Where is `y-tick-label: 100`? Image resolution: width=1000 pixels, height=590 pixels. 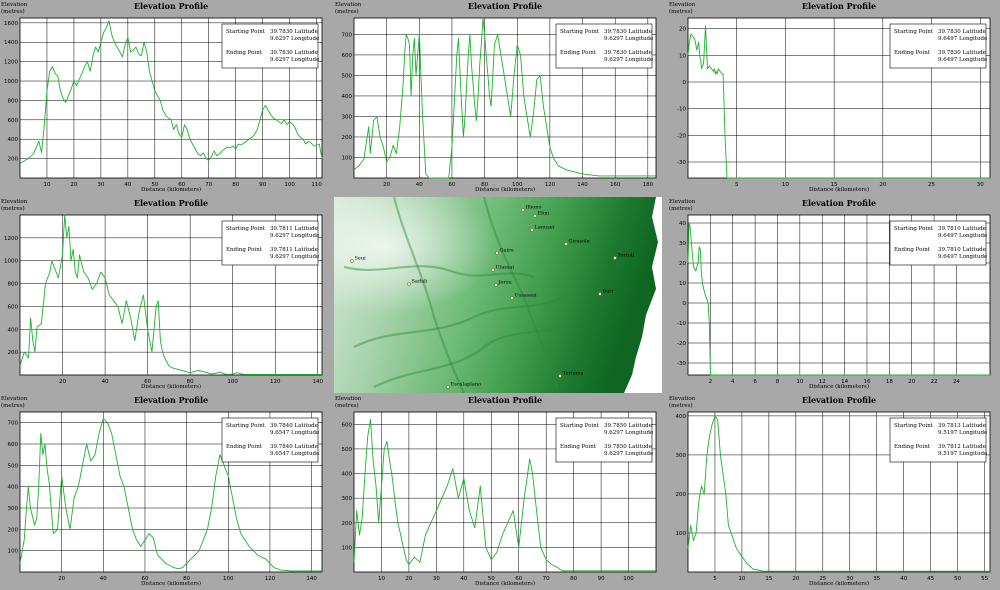 y-tick-label: 100 is located at coordinates (347, 158).